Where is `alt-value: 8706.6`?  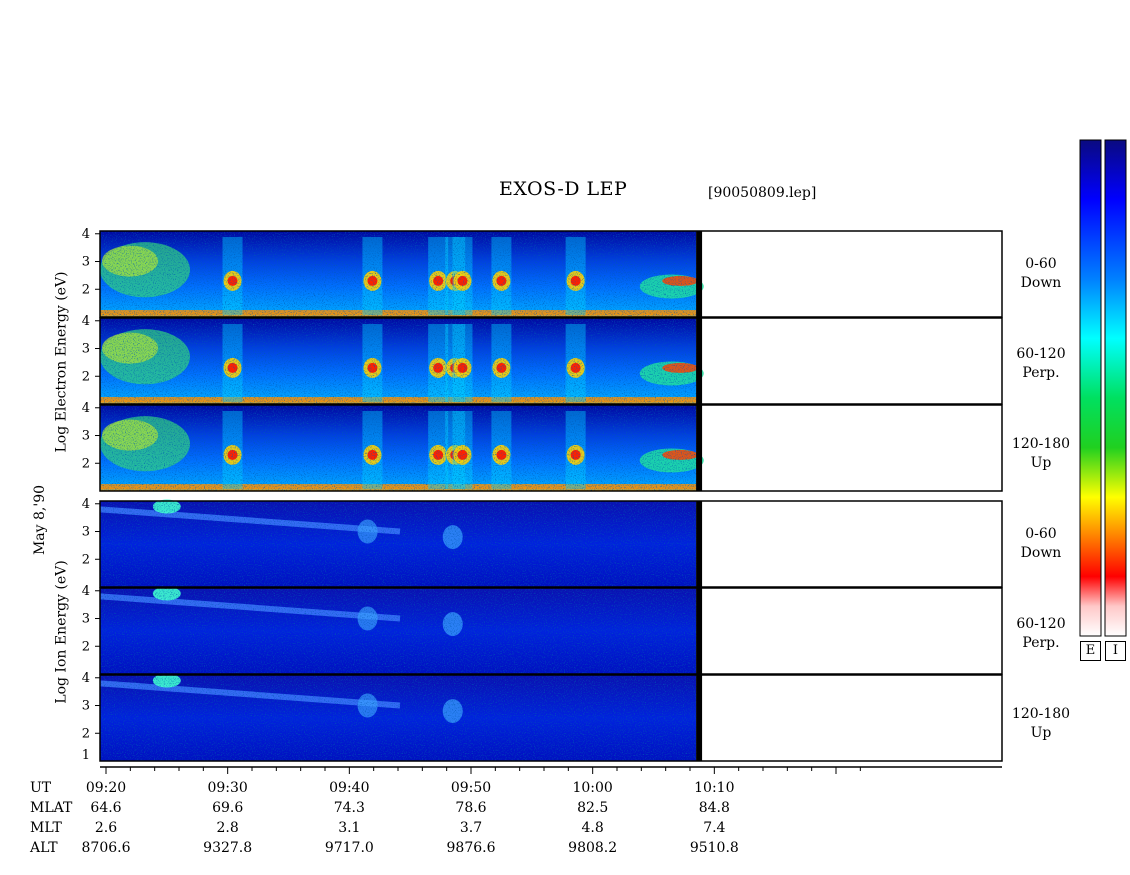 alt-value: 8706.6 is located at coordinates (106, 848).